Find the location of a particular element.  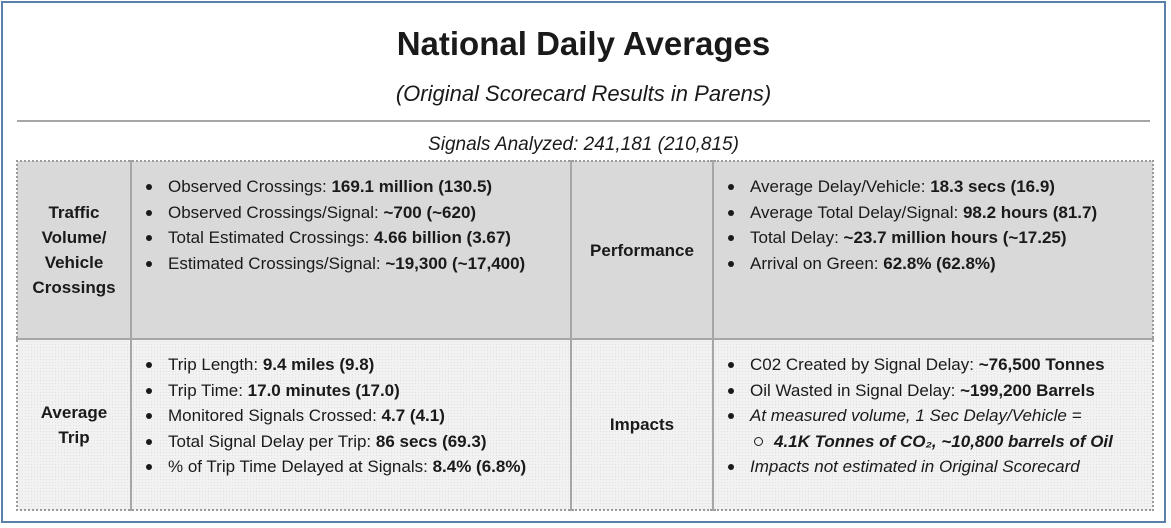

page-subtitle: (Original Scorecard Results in Parens) is located at coordinates (583, 93).